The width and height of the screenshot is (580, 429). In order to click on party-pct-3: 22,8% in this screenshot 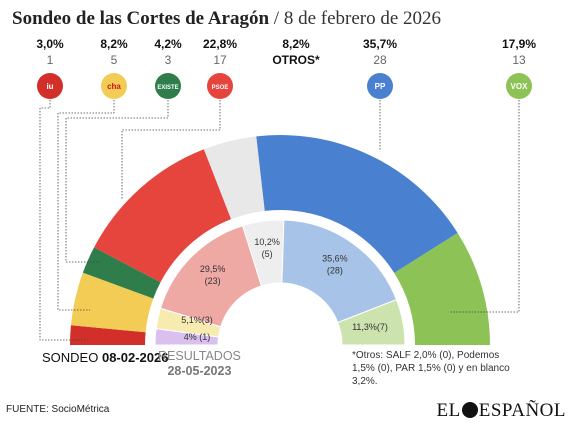, I will do `click(220, 44)`.